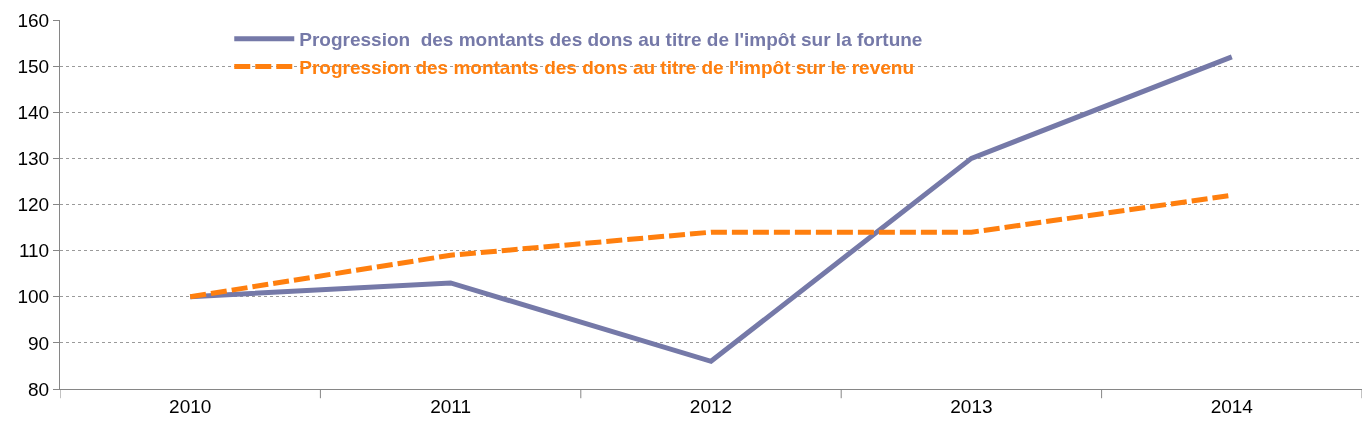  I want to click on legend-label: Progression des montants des dons au titre de l'impôt sur la fortune, so click(611, 40).